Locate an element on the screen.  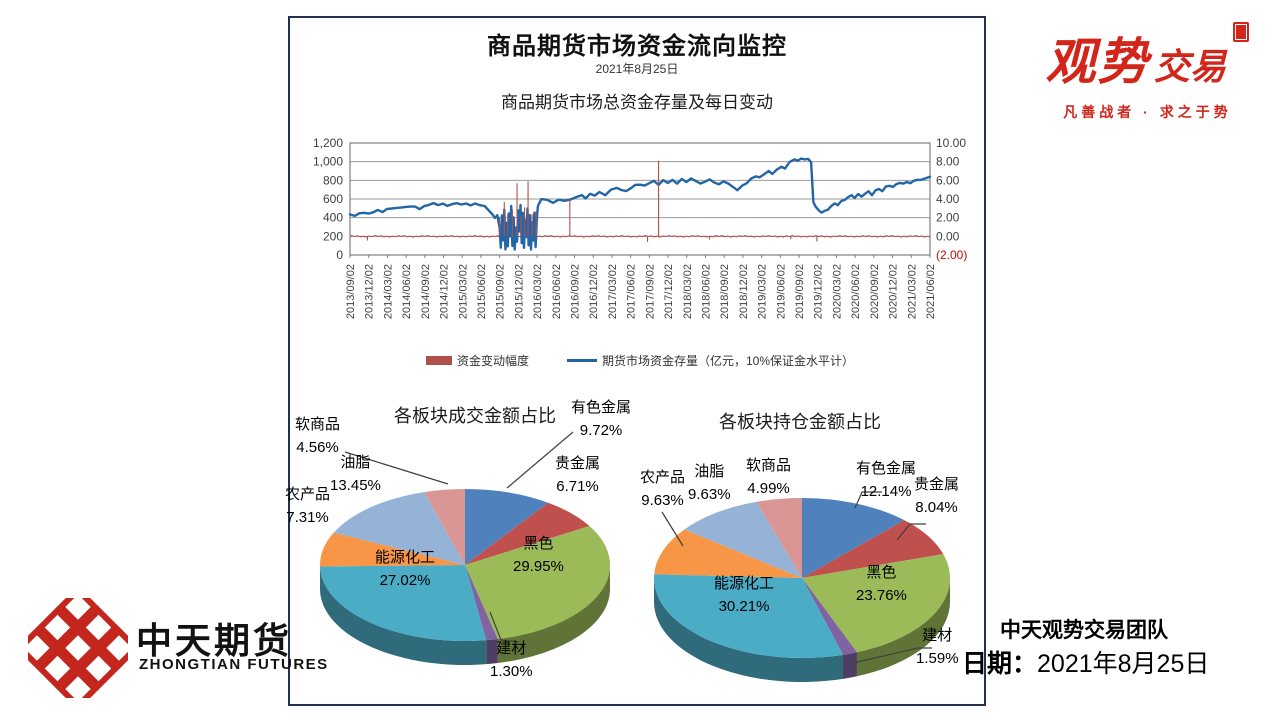
svg-text: 800 is located at coordinates (333, 180).